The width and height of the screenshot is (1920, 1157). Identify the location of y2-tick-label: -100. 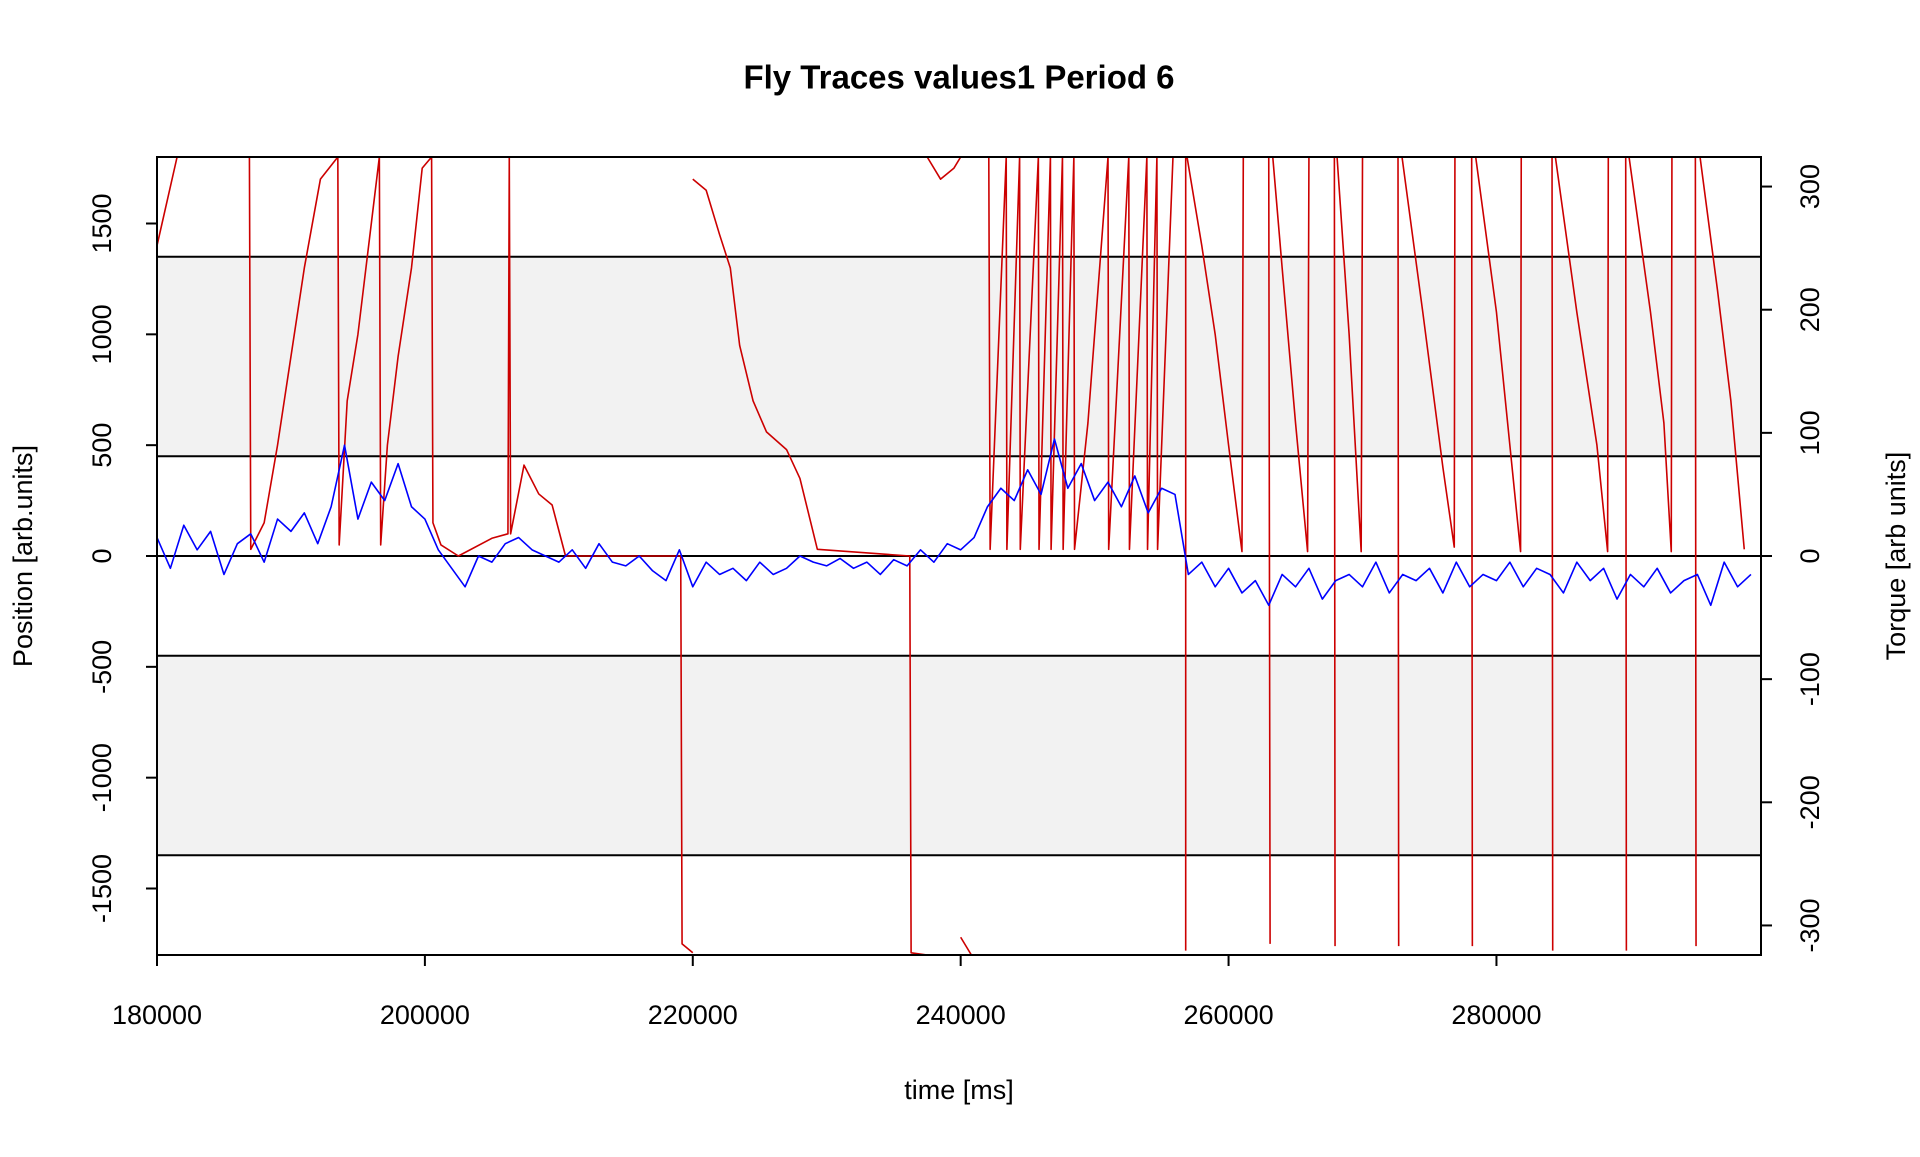
(1810, 679).